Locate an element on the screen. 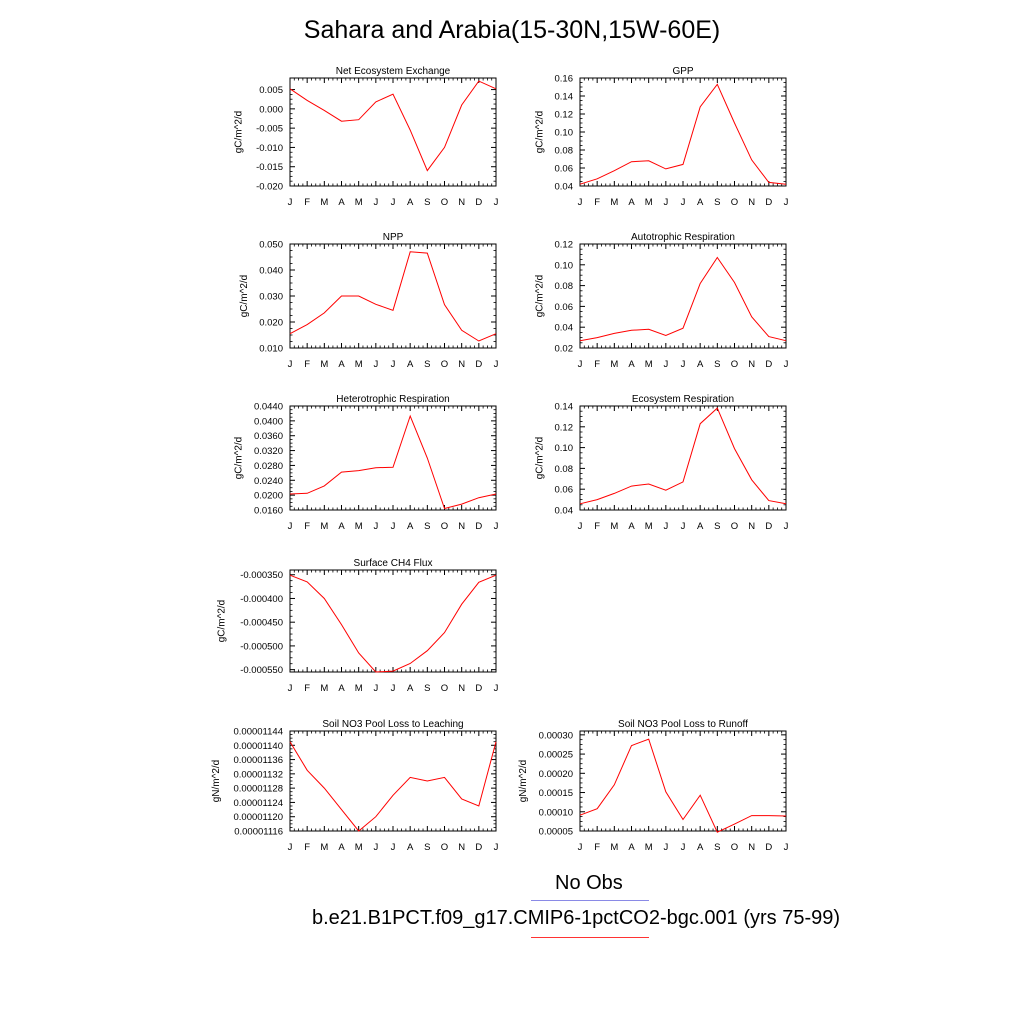 The height and width of the screenshot is (1024, 1024). panel-9-x-tick-label: S is located at coordinates (717, 847).